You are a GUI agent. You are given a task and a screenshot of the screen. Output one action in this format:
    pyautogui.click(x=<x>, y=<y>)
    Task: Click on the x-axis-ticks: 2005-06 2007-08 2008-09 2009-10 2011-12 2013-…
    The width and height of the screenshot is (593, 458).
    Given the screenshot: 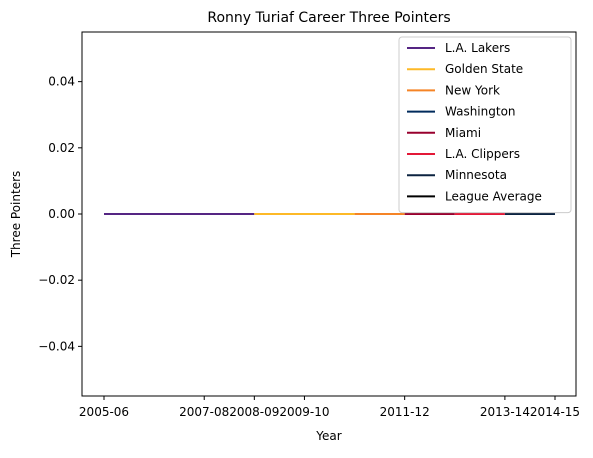 What is the action you would take?
    pyautogui.click(x=329, y=407)
    